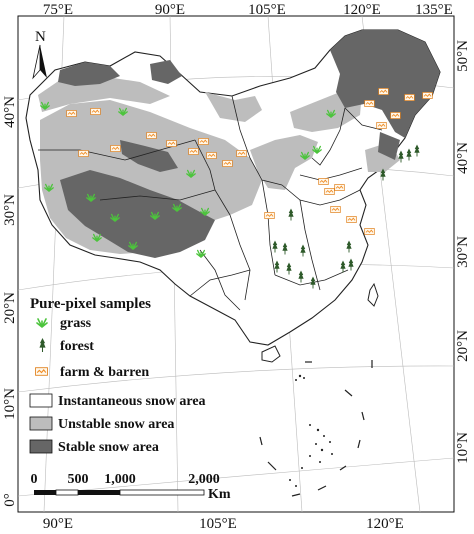 This screenshot has height=534, width=474. I want to click on north-arrow: N, so click(39, 54).